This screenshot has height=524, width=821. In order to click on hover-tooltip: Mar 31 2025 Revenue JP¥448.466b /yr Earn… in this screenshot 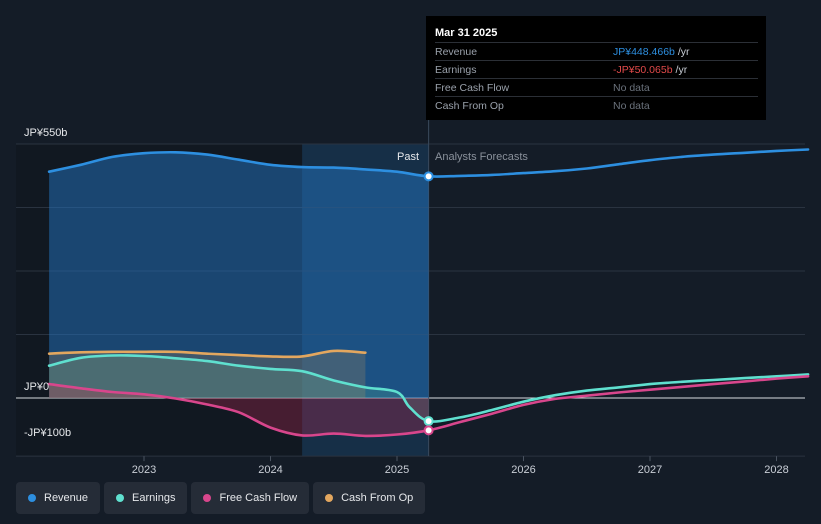, I will do `click(596, 68)`.